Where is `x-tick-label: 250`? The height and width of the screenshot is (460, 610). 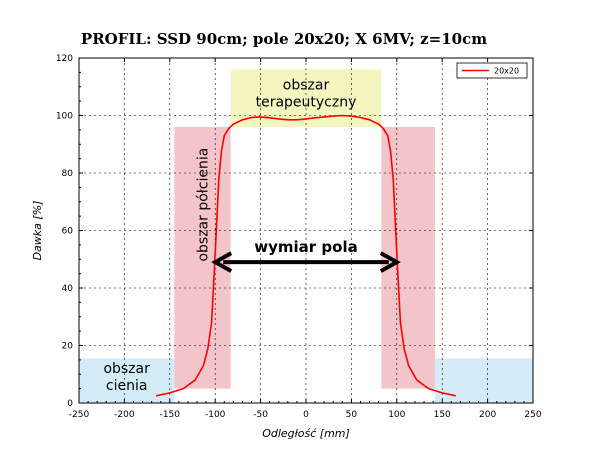 x-tick-label: 250 is located at coordinates (532, 415).